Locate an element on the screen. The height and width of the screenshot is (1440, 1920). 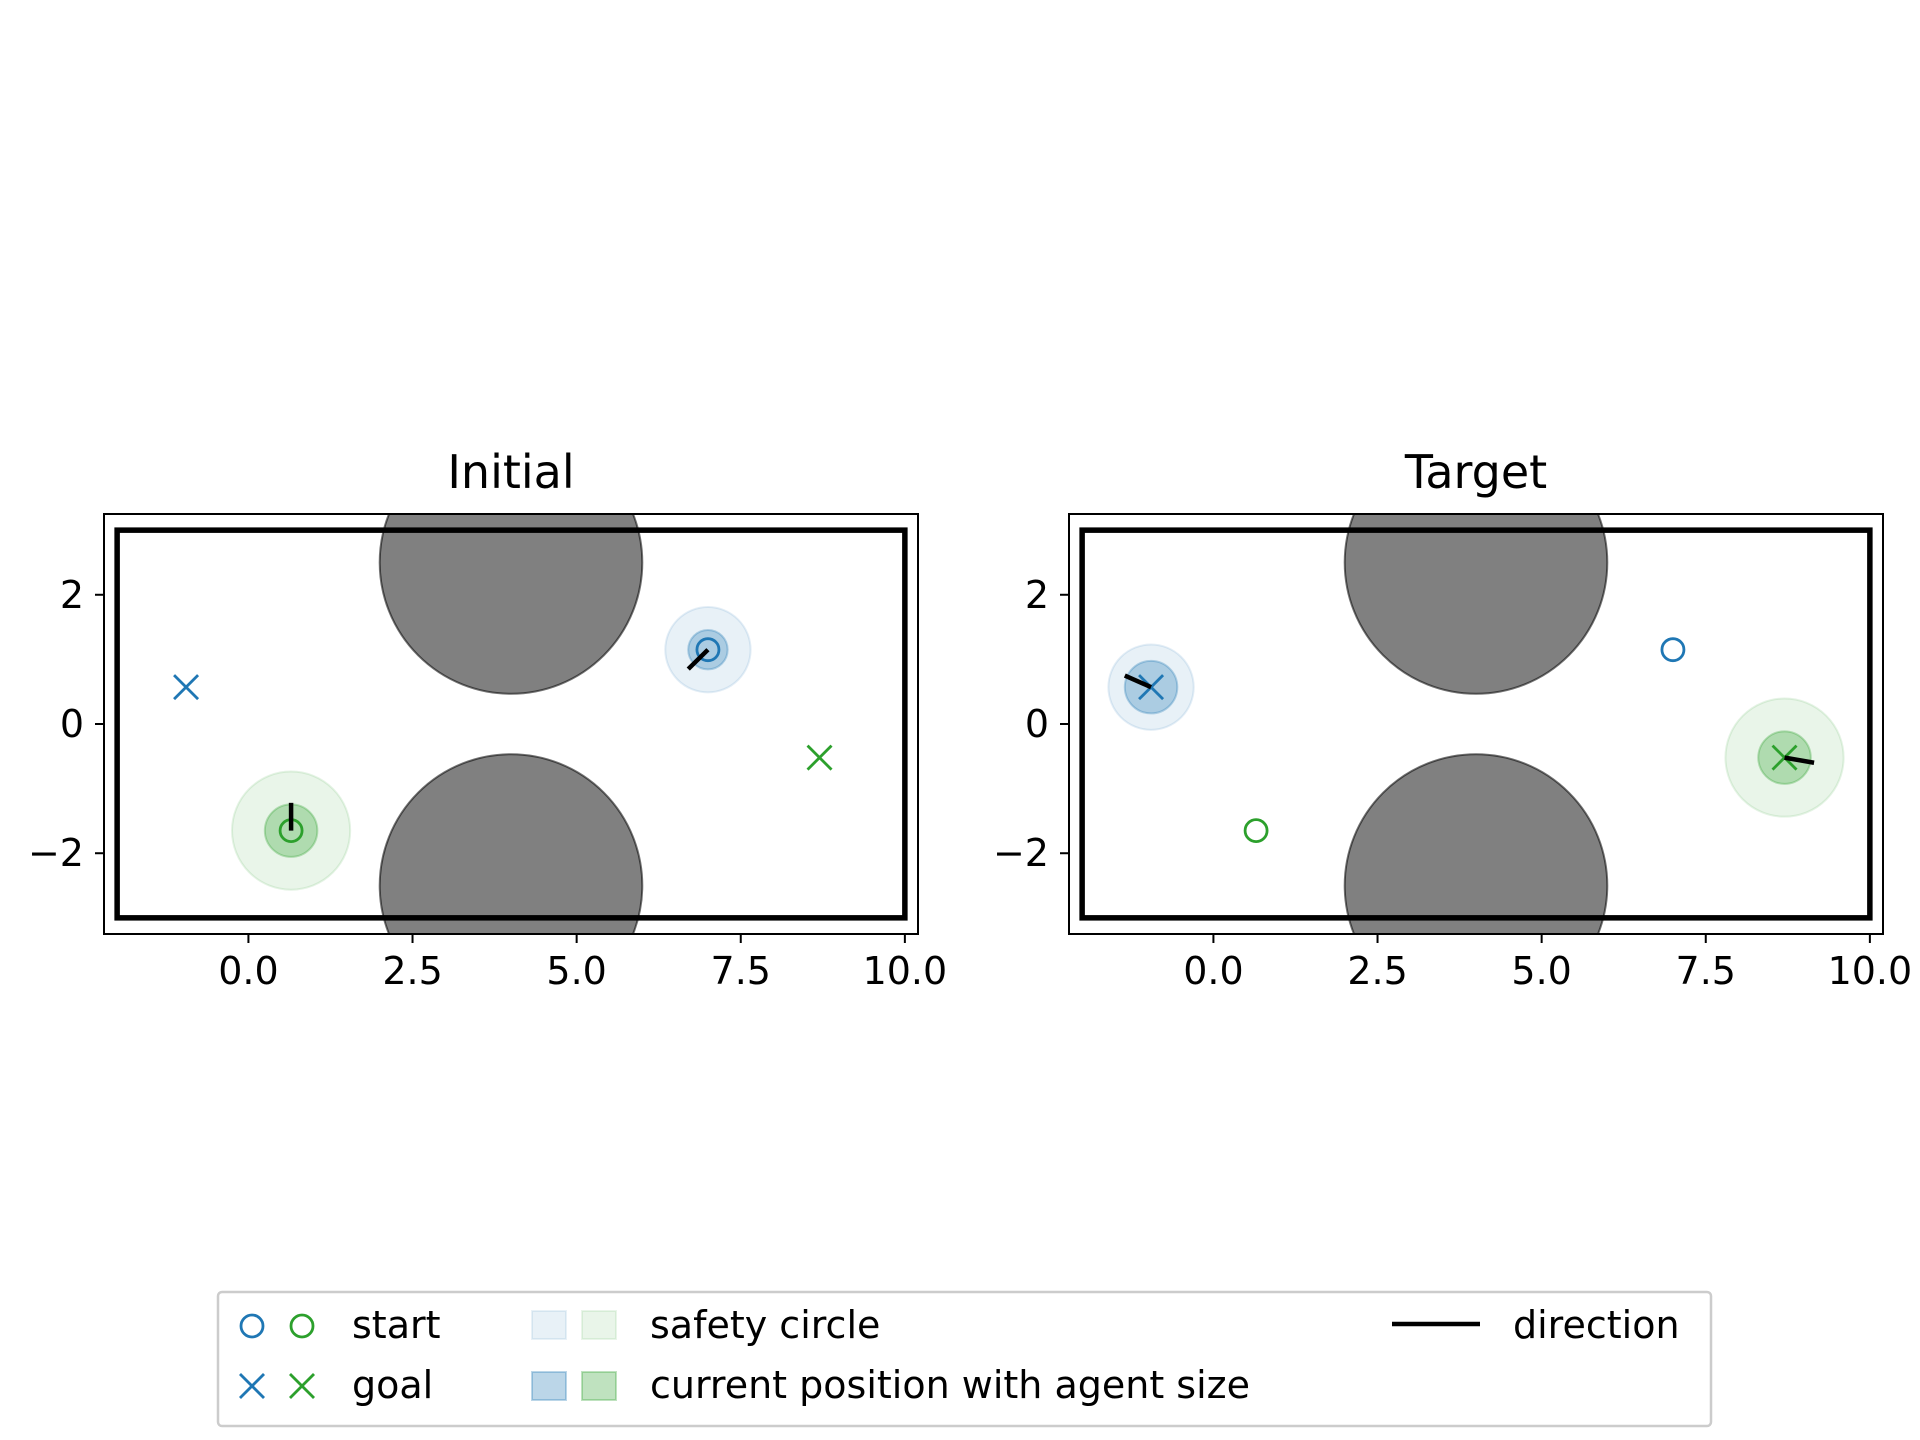
legend-agent-patch-green is located at coordinates (599, 1386).